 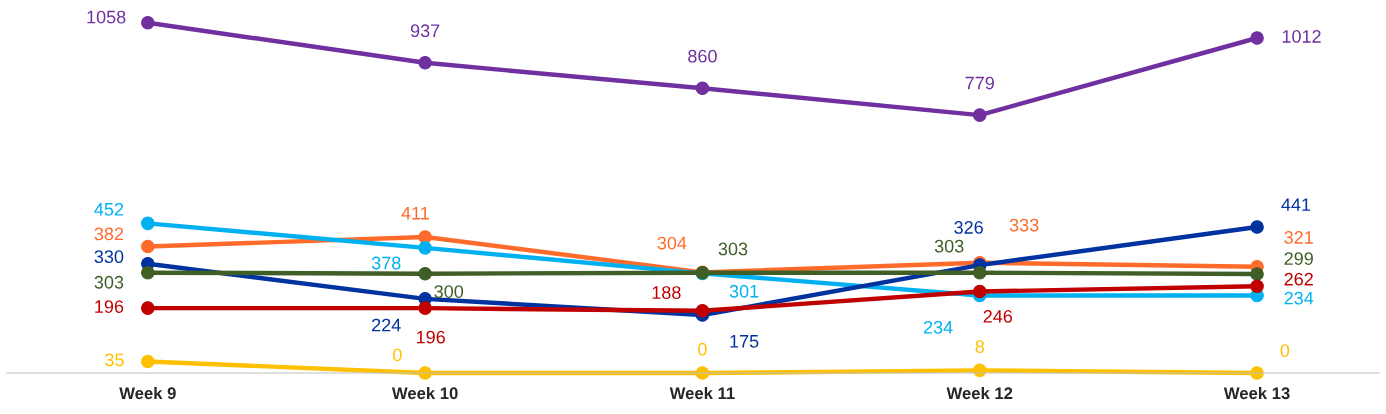 What do you see at coordinates (666, 292) in the screenshot?
I see `data-label: 188` at bounding box center [666, 292].